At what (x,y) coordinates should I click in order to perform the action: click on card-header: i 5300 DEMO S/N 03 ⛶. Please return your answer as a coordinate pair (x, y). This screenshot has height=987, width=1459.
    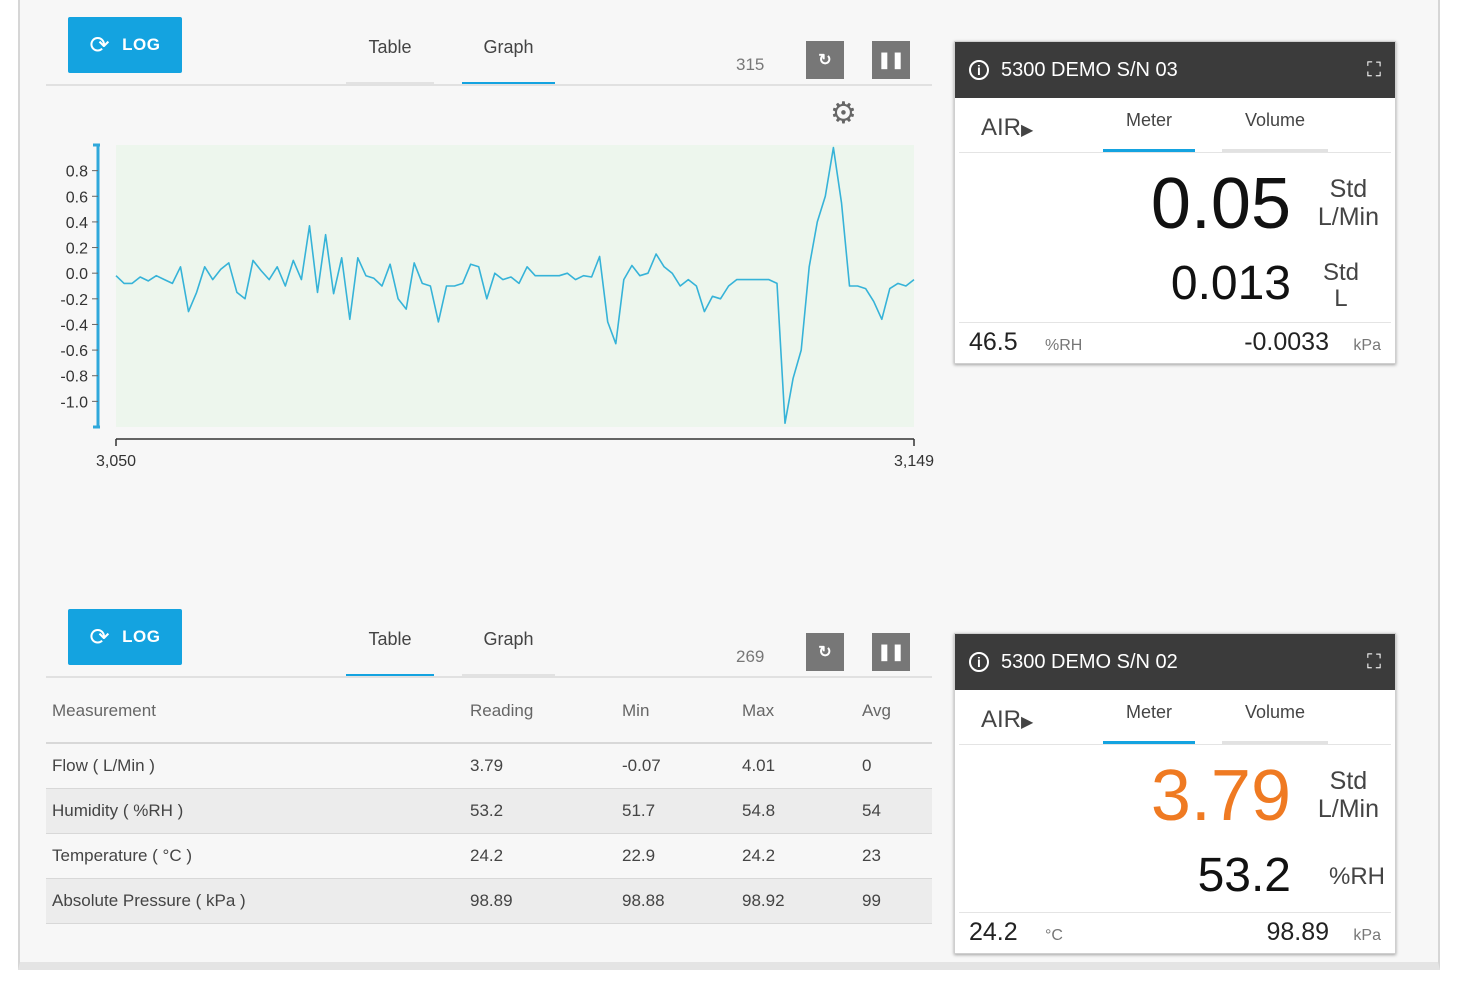
    Looking at the image, I should click on (1175, 70).